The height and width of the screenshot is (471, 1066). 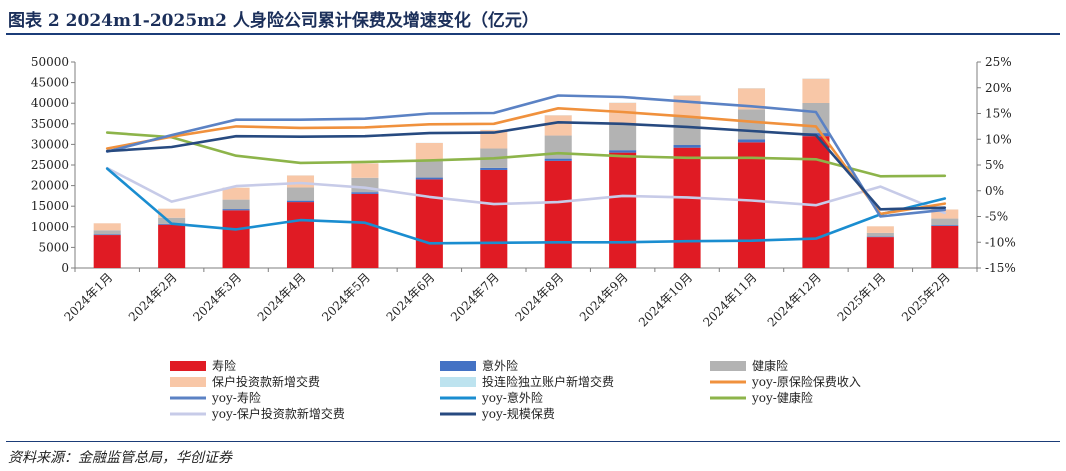 What do you see at coordinates (50, 83) in the screenshot?
I see `left-tick-label: 45000` at bounding box center [50, 83].